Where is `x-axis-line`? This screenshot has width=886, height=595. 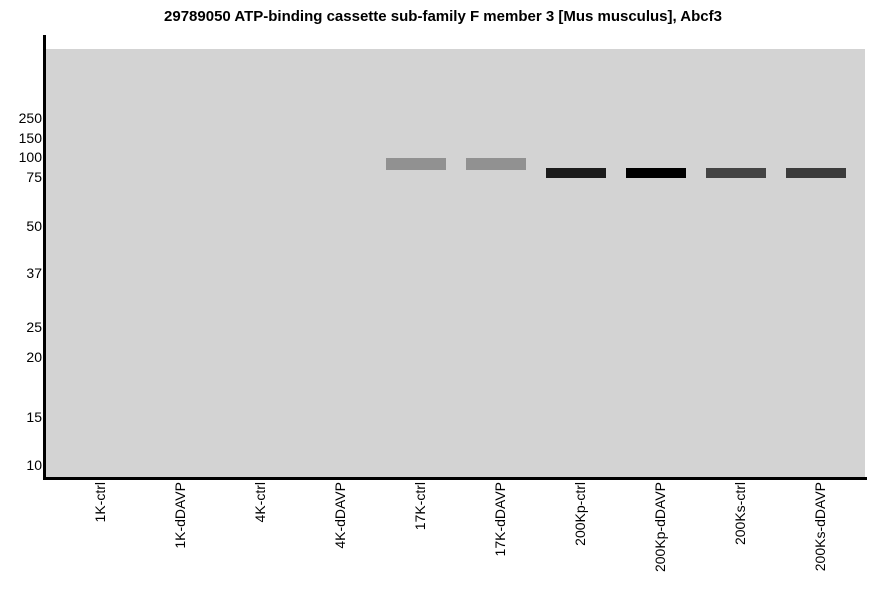 x-axis-line is located at coordinates (455, 478).